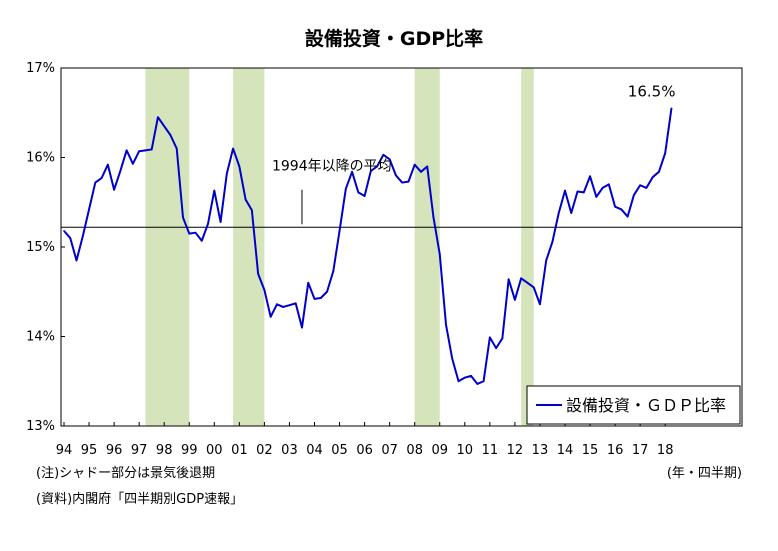 This screenshot has width=778, height=551. What do you see at coordinates (40, 158) in the screenshot?
I see `y-tick-label: 16%` at bounding box center [40, 158].